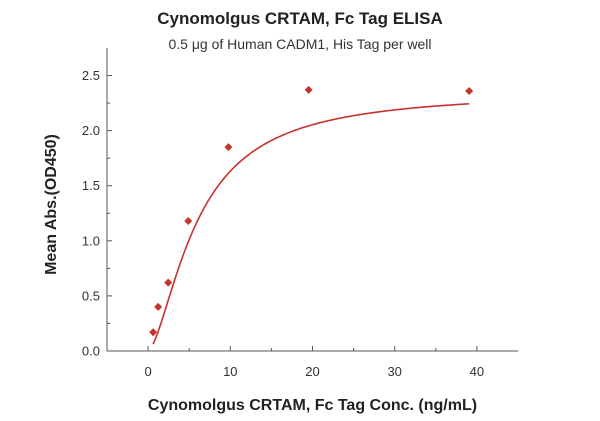  Describe the element at coordinates (91, 130) in the screenshot. I see `y-tick-label: 2.0` at that location.